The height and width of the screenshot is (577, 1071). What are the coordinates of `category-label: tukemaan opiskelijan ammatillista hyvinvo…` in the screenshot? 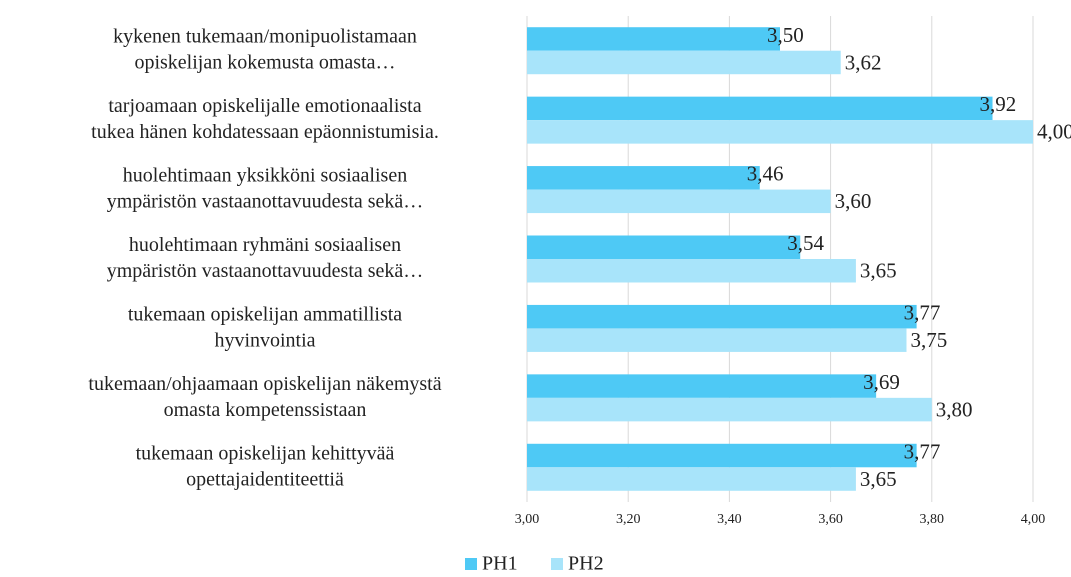 It's located at (265, 327).